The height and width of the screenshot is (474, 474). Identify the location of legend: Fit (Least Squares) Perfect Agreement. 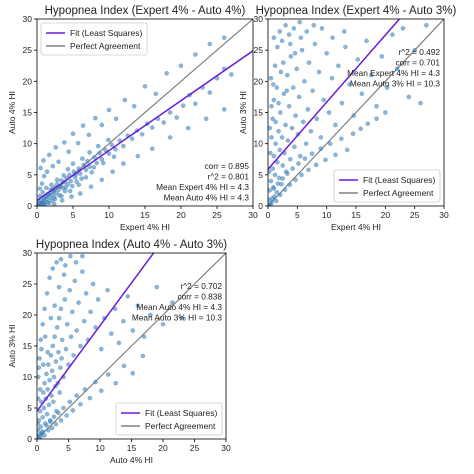
(169, 419).